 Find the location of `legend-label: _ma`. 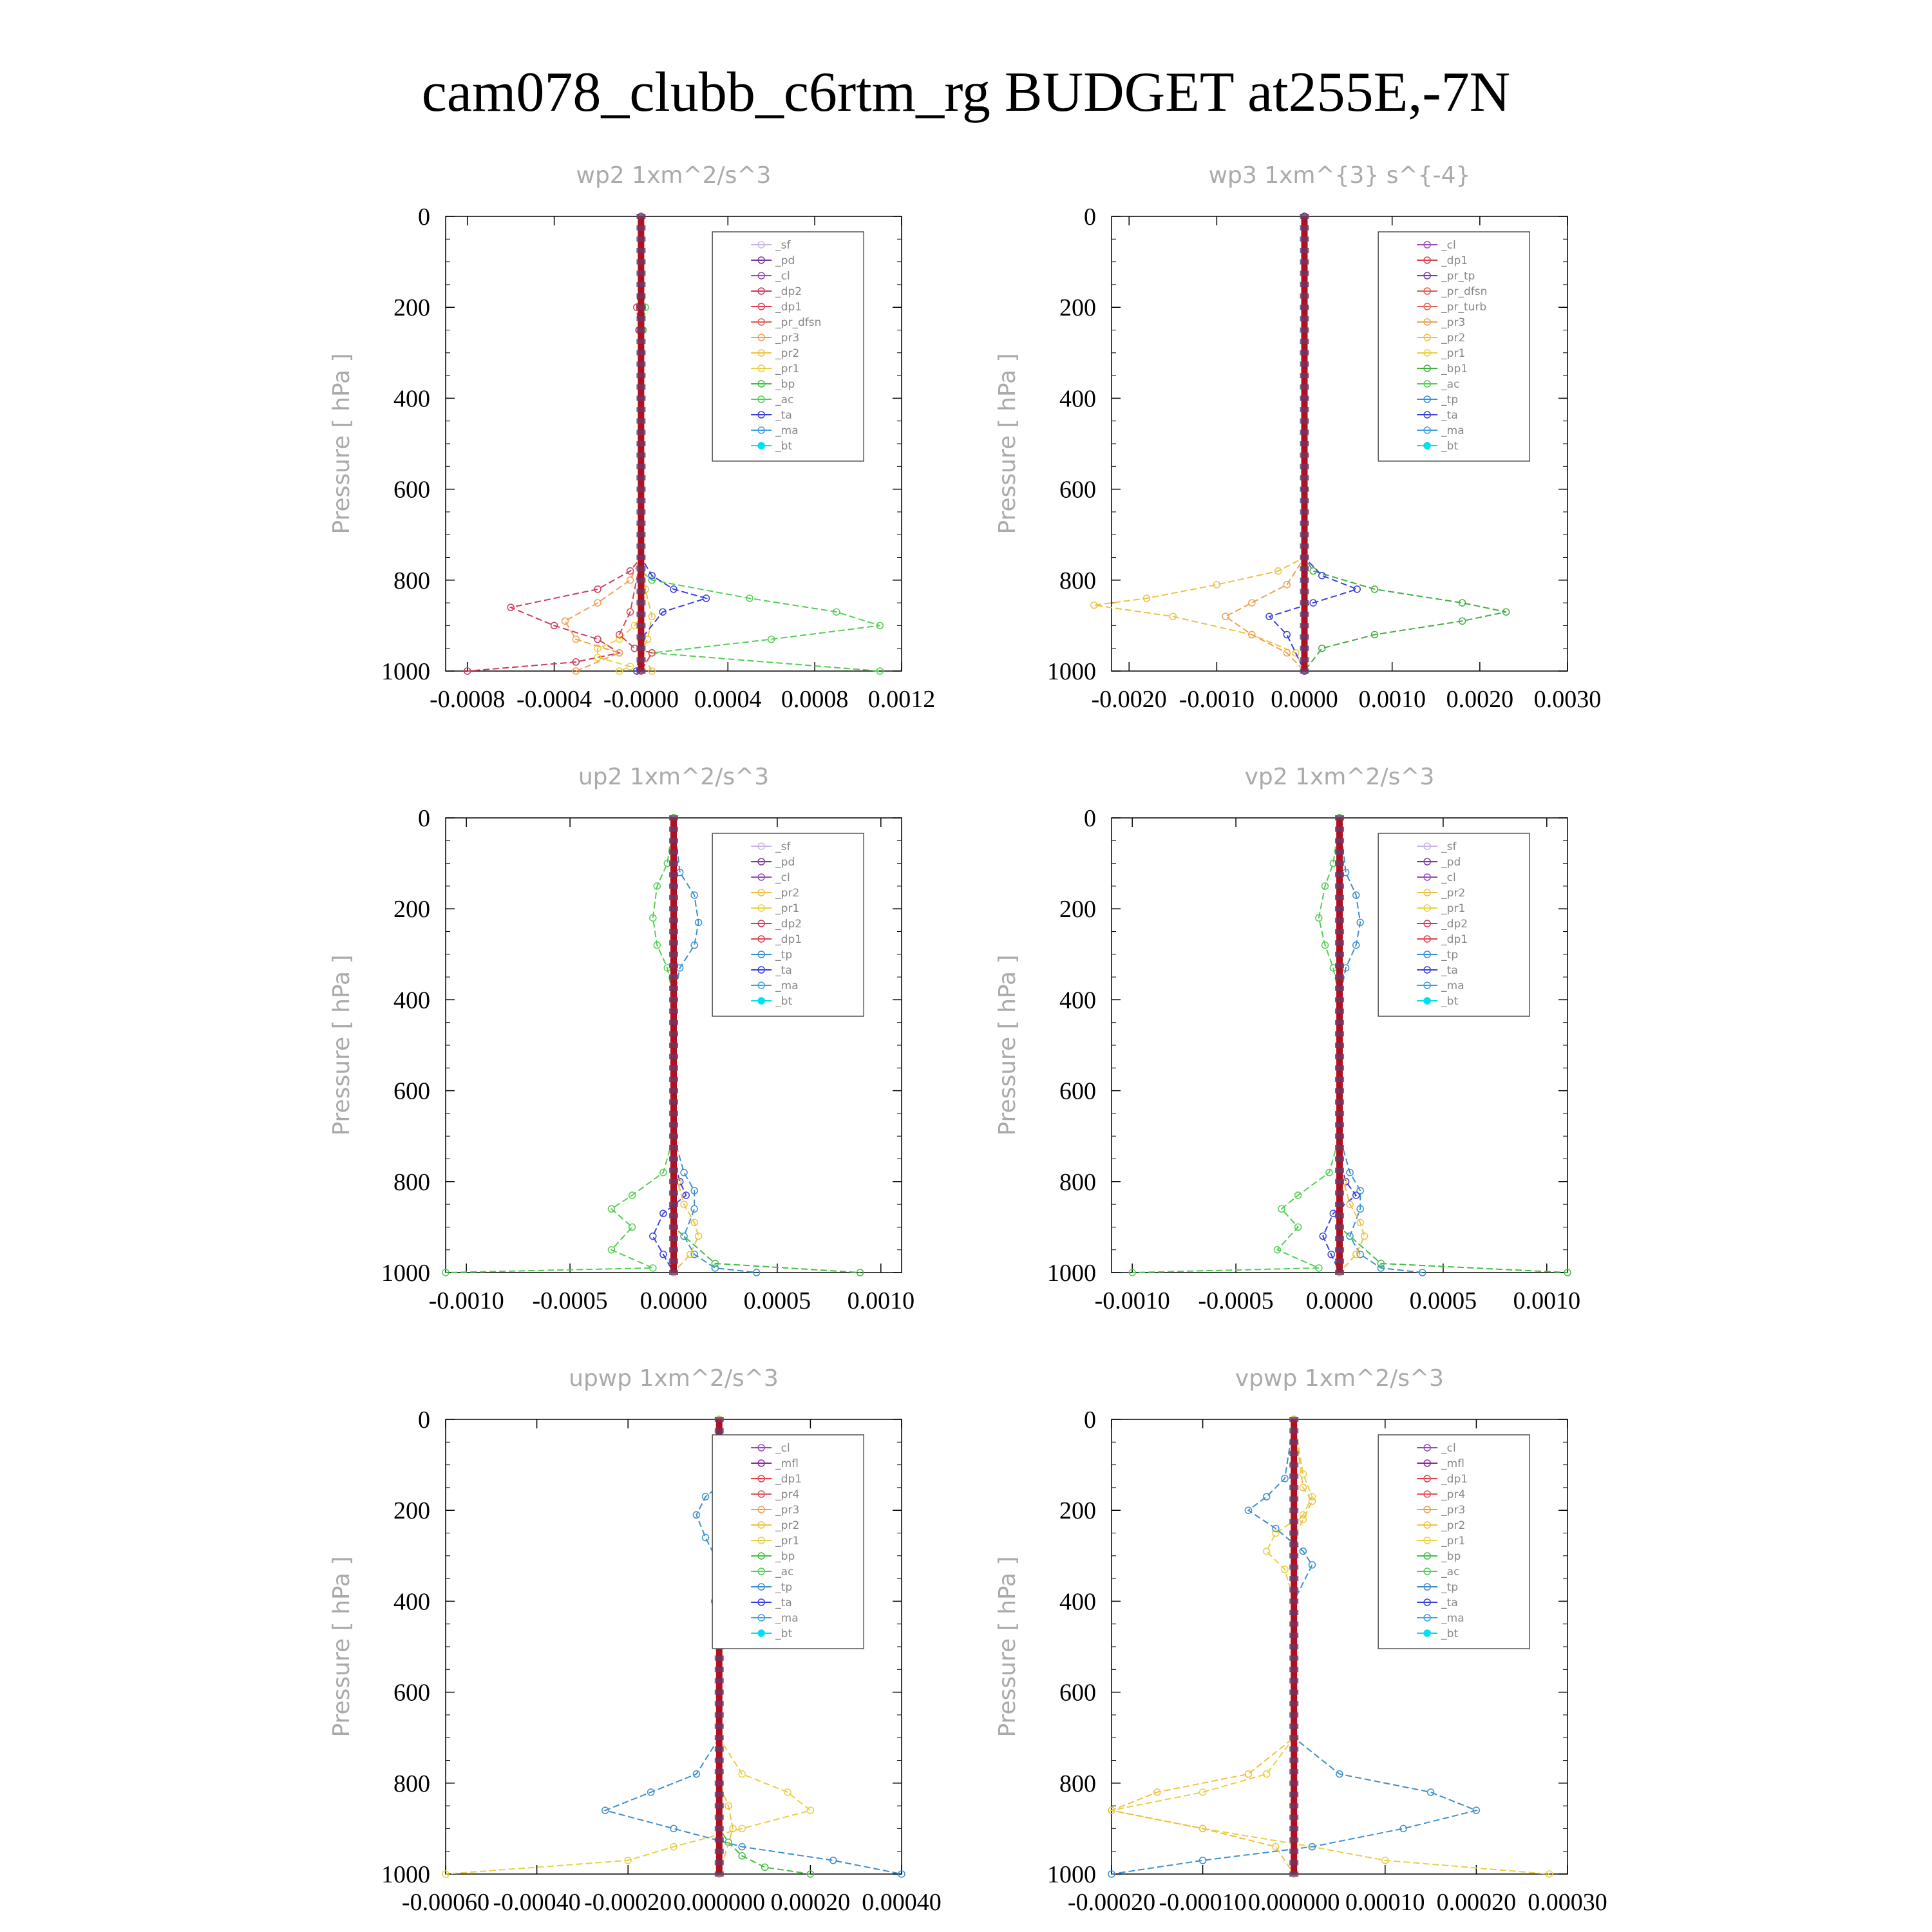

legend-label: _ma is located at coordinates (786, 986).